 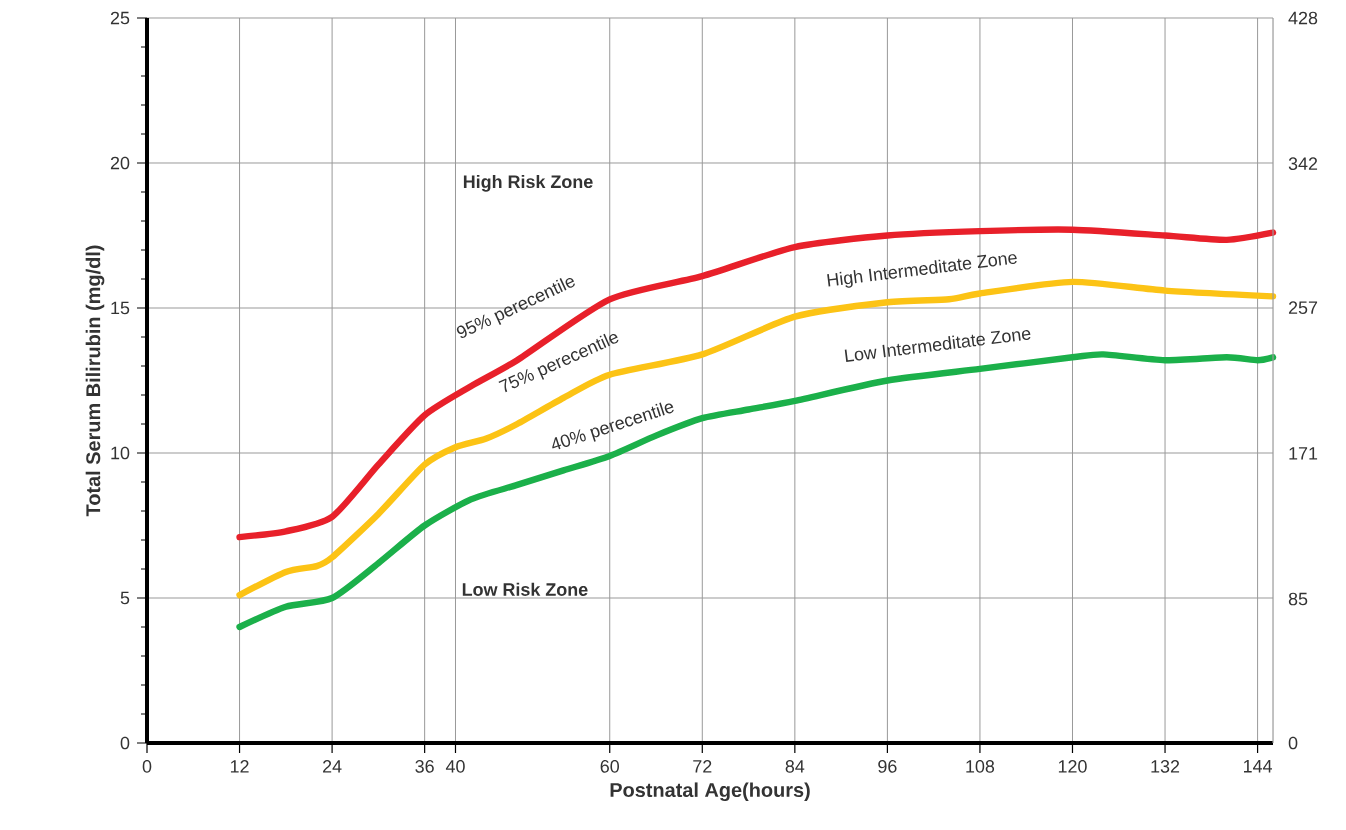 I want to click on y2-tick-label: 342, so click(x=1303, y=164).